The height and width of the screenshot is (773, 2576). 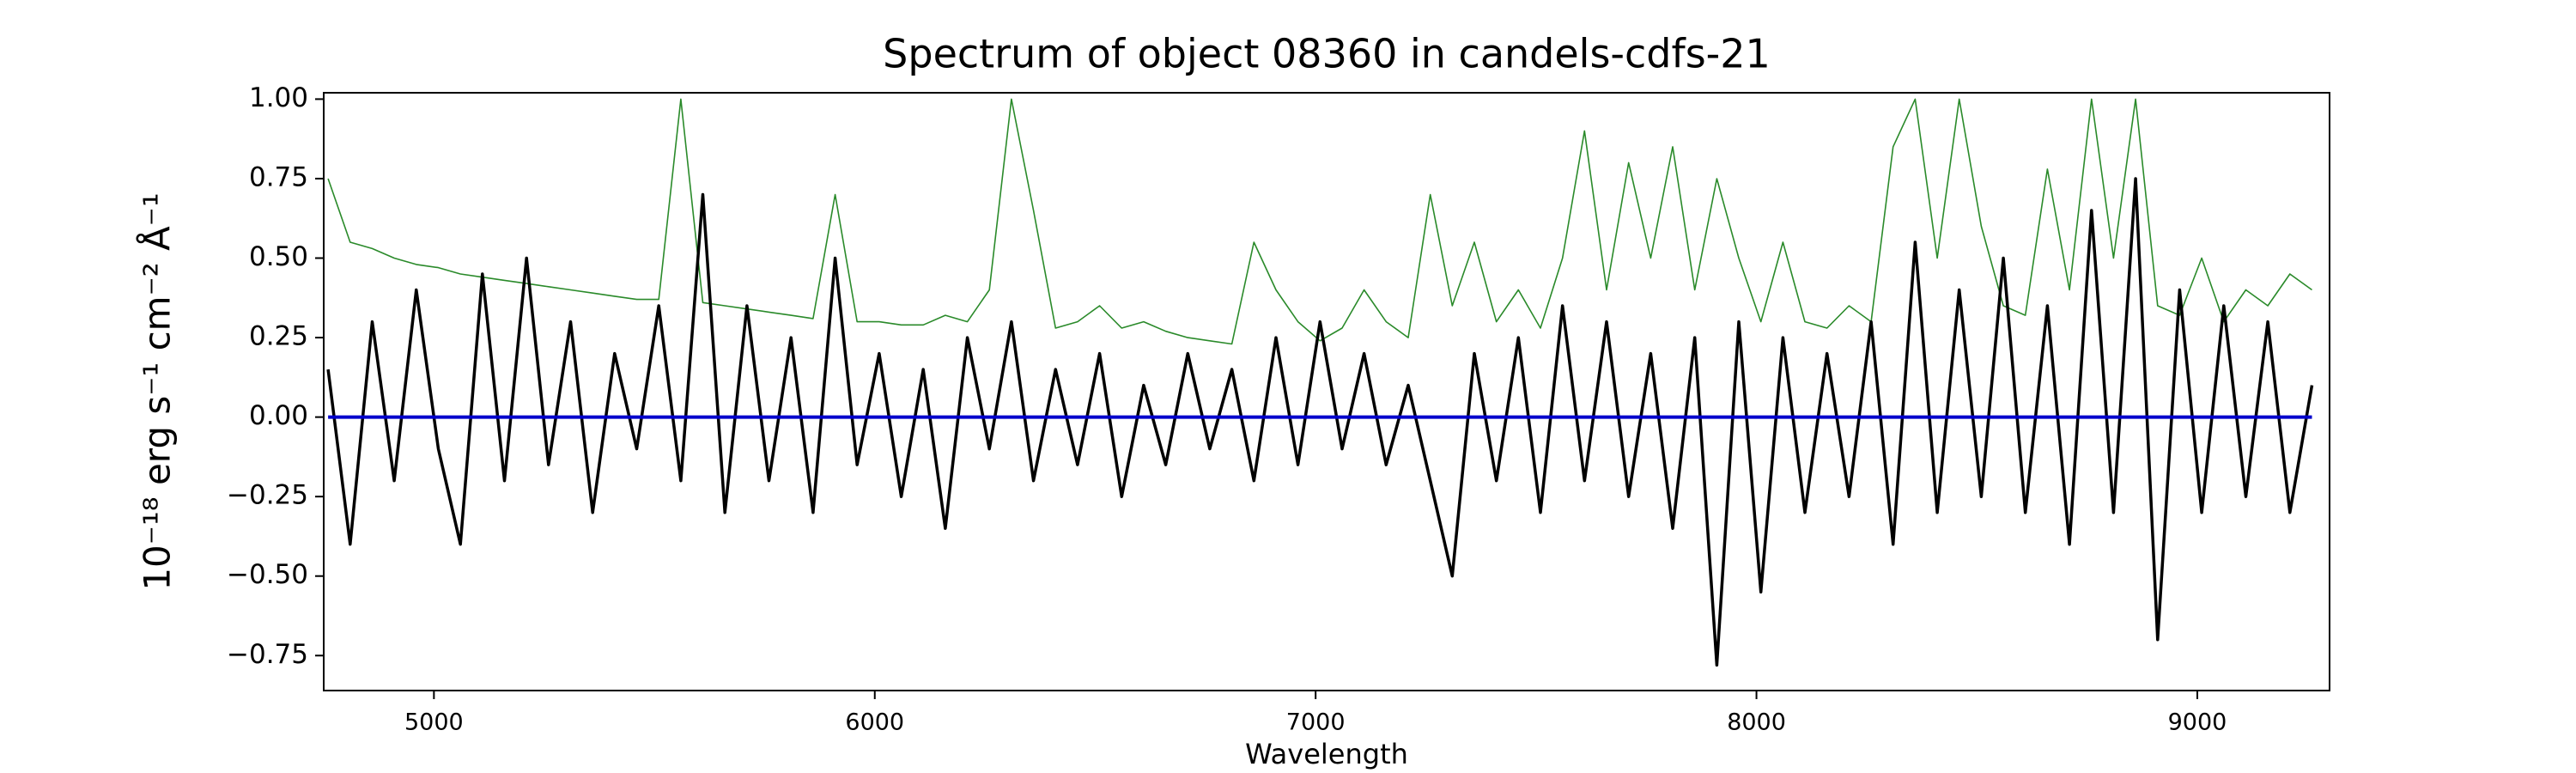 I want to click on y-tick-label: 1.00, so click(x=279, y=97).